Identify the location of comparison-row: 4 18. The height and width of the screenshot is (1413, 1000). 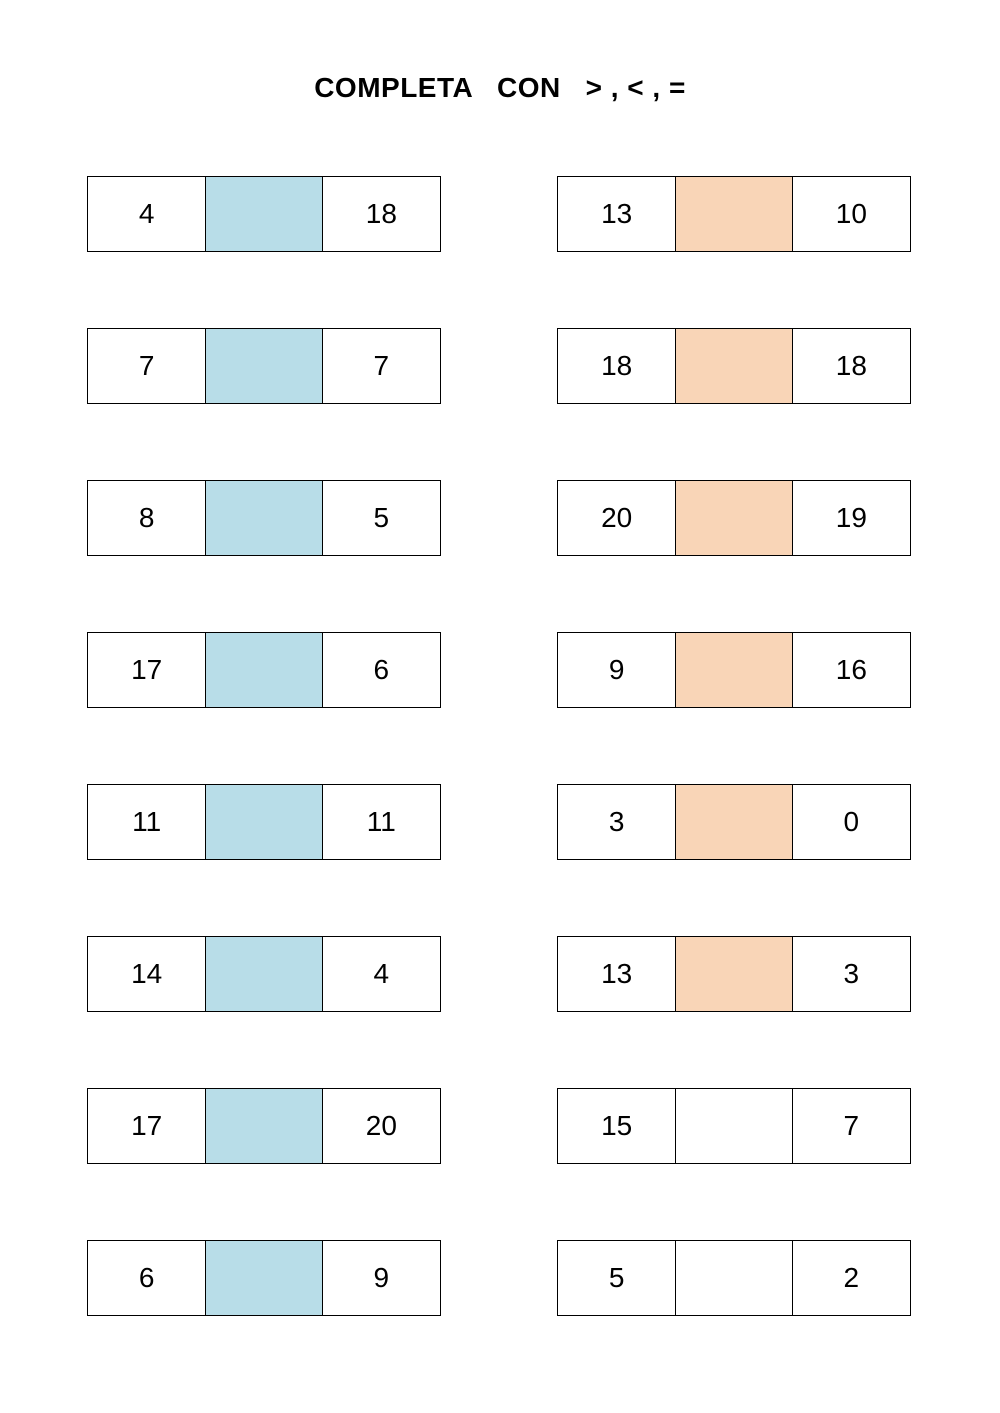
(264, 214).